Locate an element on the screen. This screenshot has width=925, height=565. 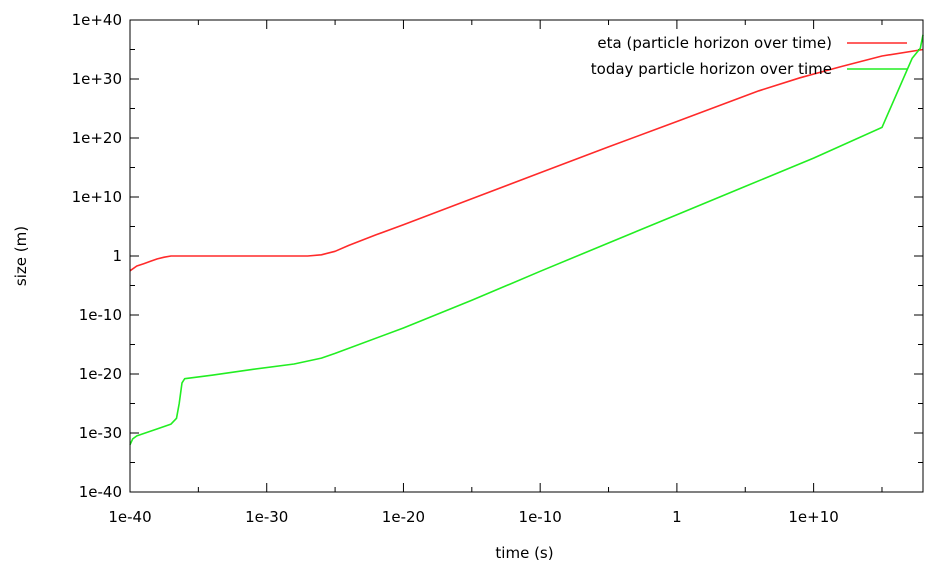
y-tick-label: 1e-10 is located at coordinates (100, 315).